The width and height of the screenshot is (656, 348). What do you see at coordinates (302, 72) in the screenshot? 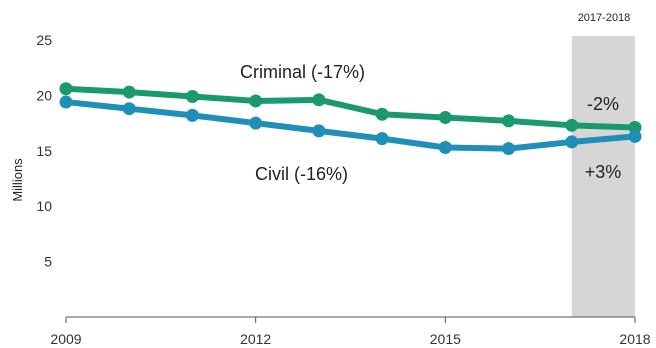
I see `series-label-criminal: Criminal (-17%)` at bounding box center [302, 72].